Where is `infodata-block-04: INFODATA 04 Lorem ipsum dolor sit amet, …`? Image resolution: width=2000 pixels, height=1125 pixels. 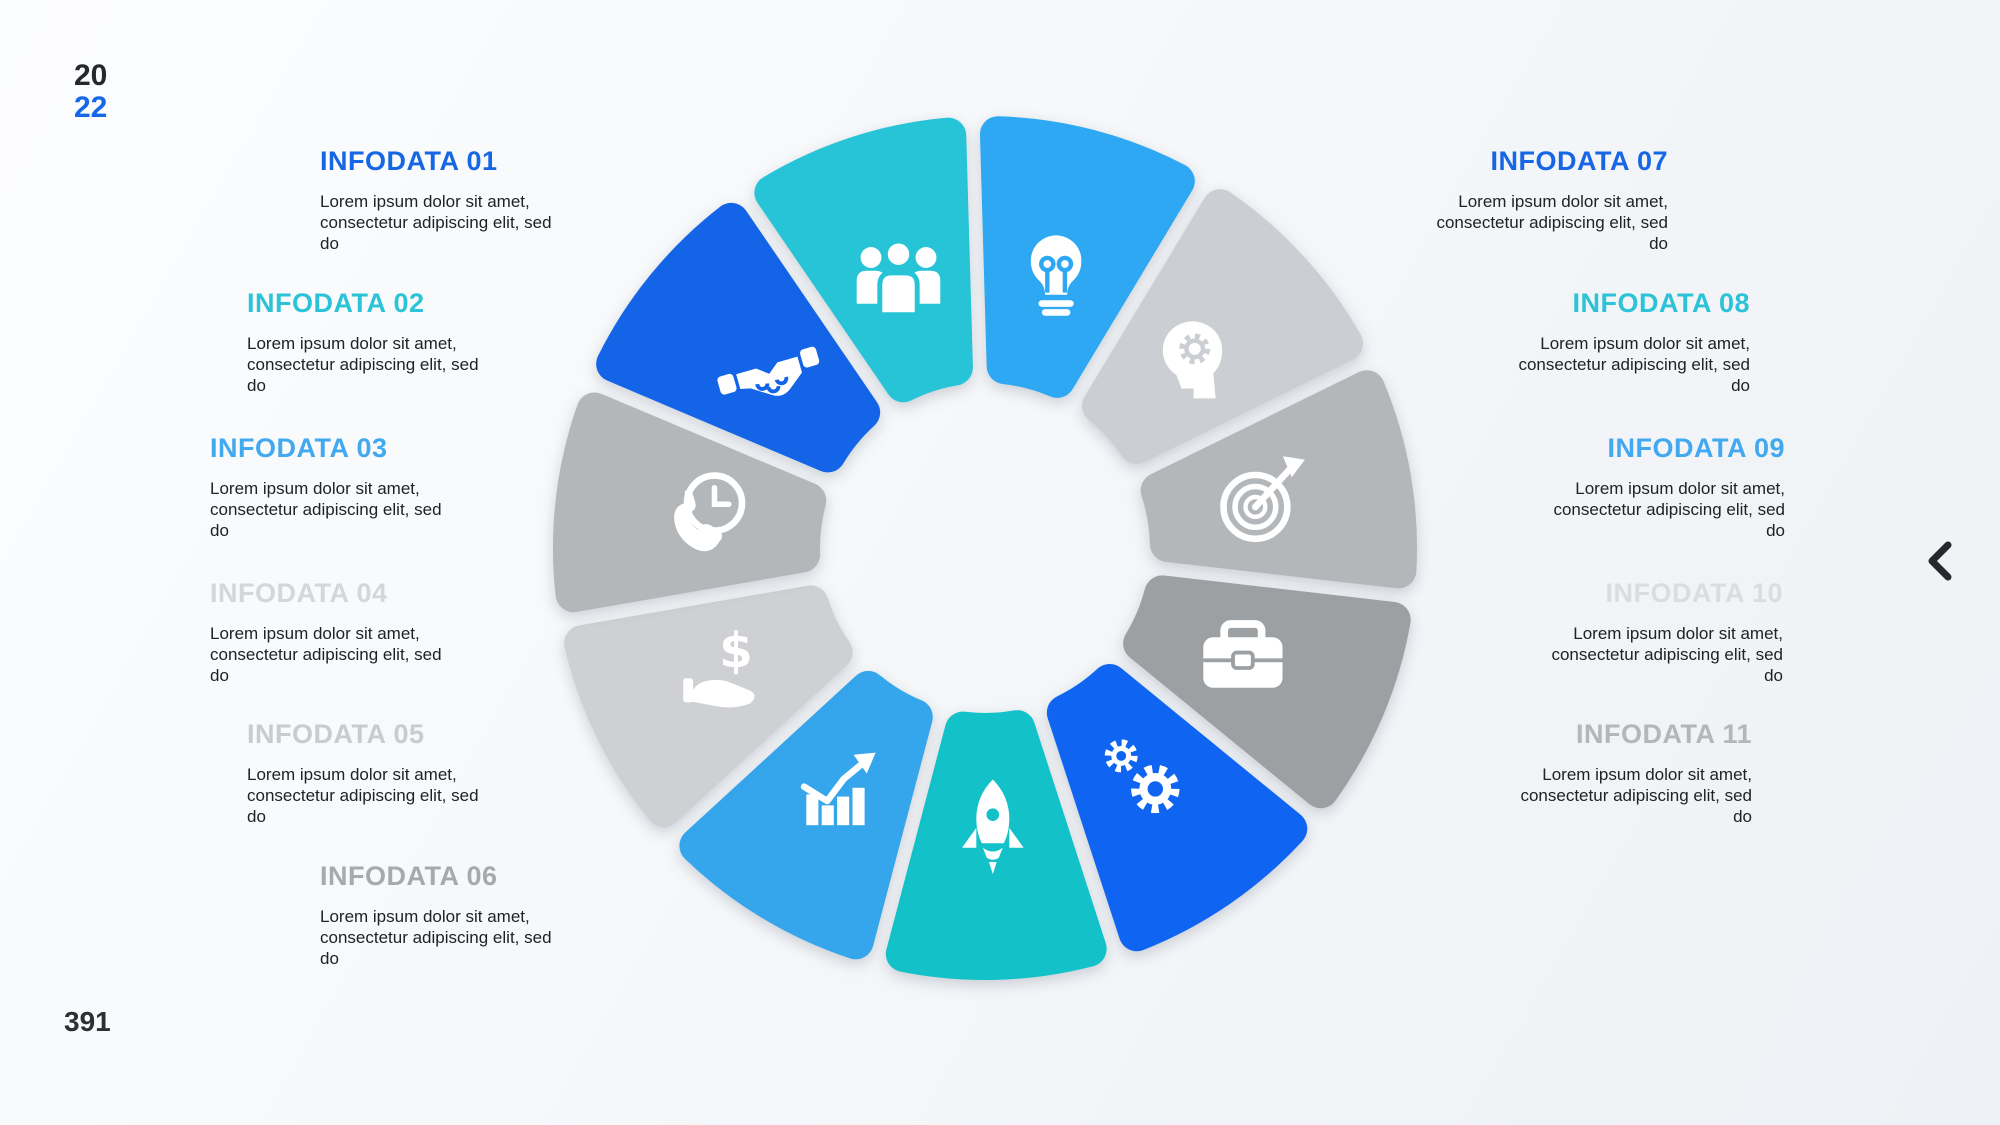 infodata-block-04: INFODATA 04 Lorem ipsum dolor sit amet, … is located at coordinates (380, 632).